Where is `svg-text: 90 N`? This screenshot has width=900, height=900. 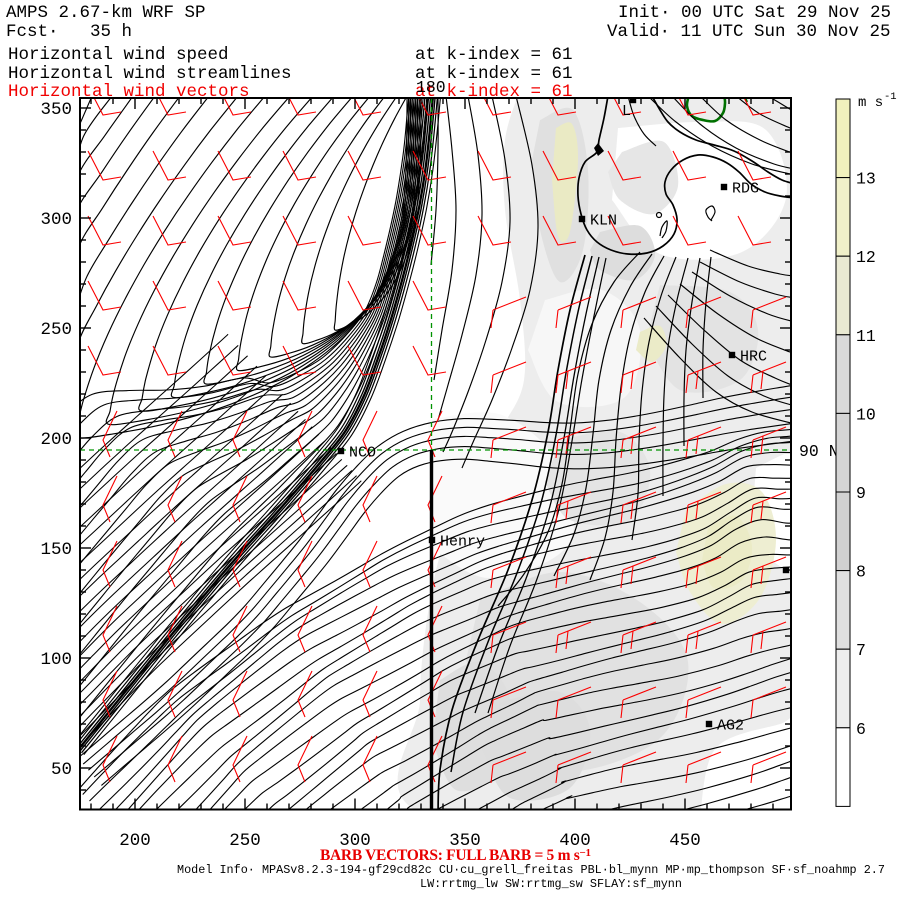 svg-text: 90 N is located at coordinates (819, 451).